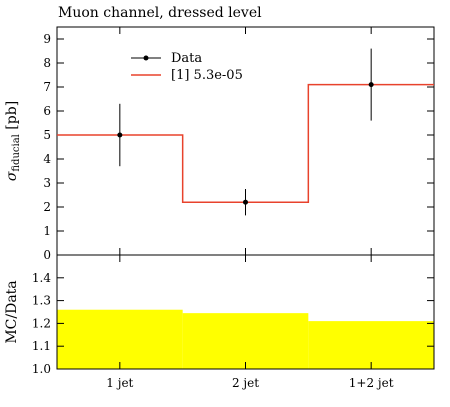 This screenshot has width=450, height=407. Describe the element at coordinates (371, 383) in the screenshot. I see `x-tick-label: 1+2 jet` at that location.